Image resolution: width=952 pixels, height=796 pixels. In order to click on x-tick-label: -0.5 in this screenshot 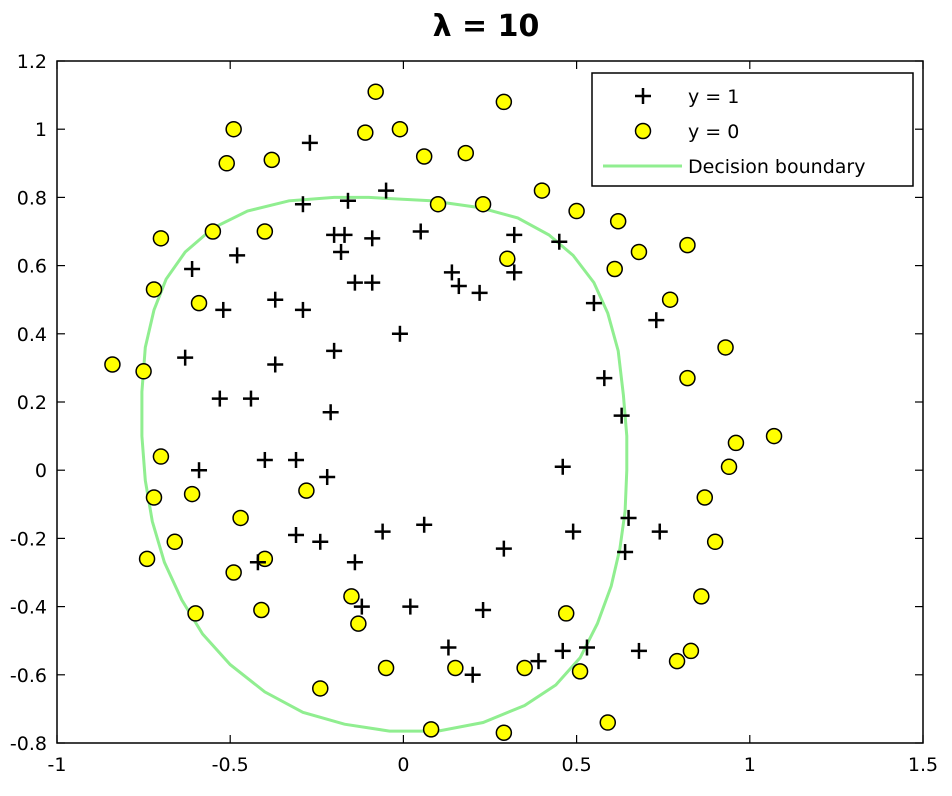, I will do `click(230, 765)`.